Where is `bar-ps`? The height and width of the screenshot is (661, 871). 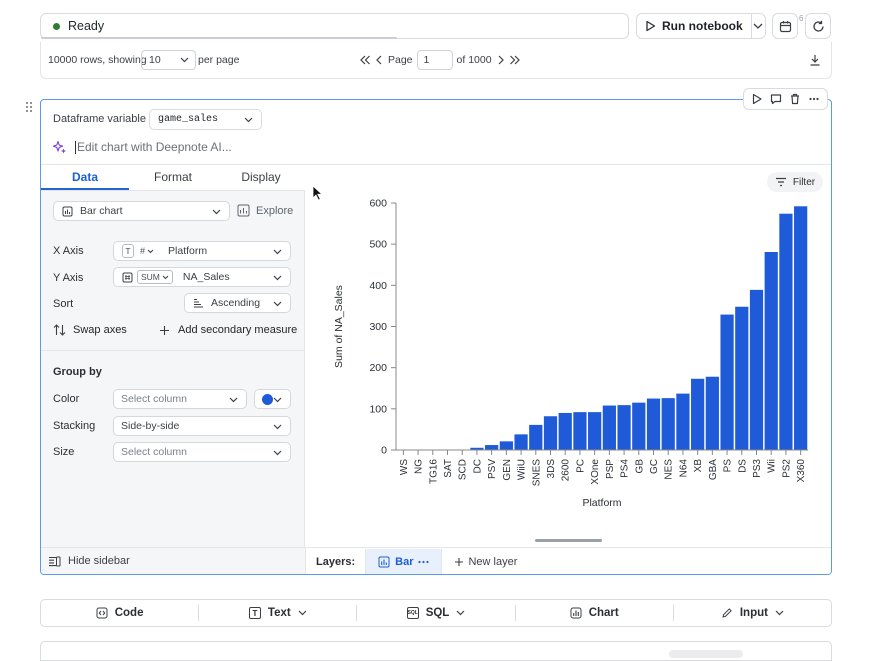
bar-ps is located at coordinates (726, 382).